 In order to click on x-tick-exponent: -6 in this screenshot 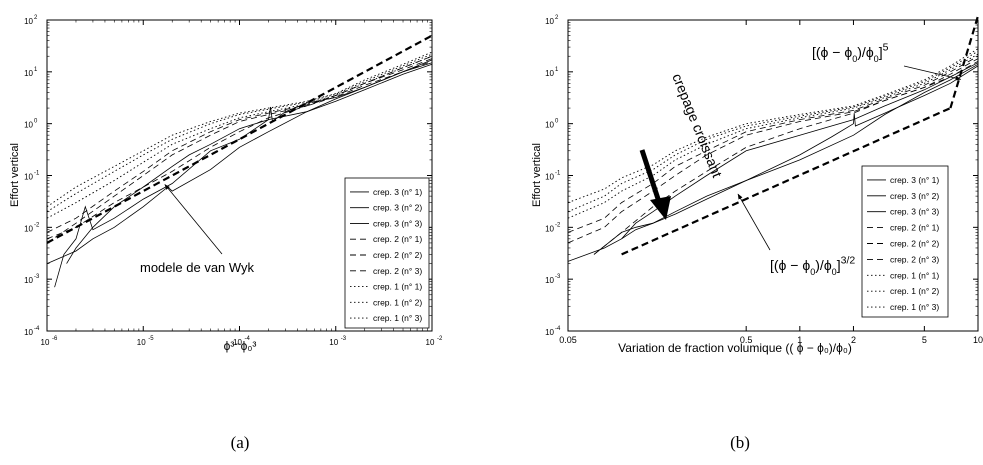, I will do `click(55, 339)`.